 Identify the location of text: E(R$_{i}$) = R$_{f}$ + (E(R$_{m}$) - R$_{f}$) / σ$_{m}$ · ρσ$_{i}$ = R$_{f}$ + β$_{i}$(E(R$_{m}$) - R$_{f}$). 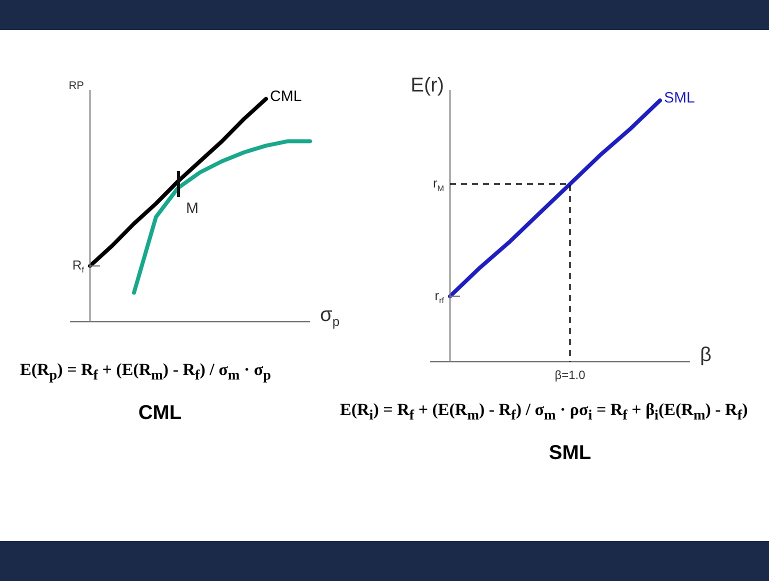
(544, 412).